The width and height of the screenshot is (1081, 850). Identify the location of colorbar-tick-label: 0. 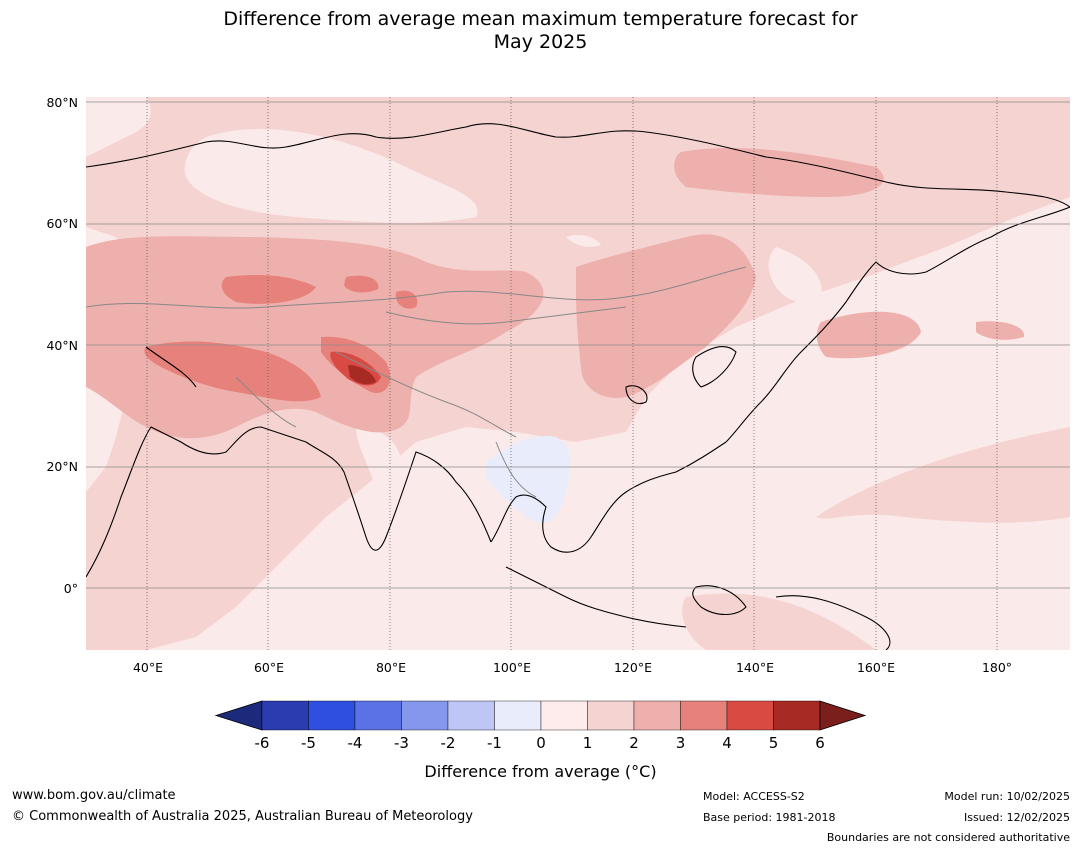
(541, 743).